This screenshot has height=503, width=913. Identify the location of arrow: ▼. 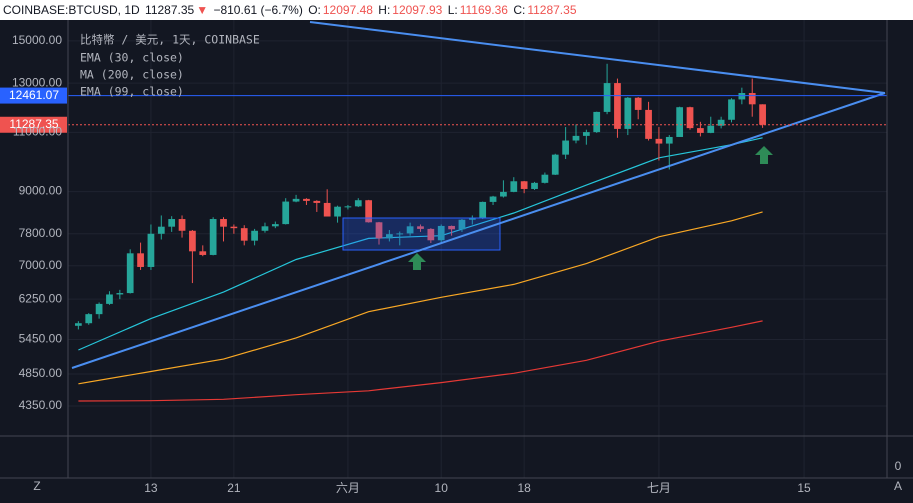
(202, 10).